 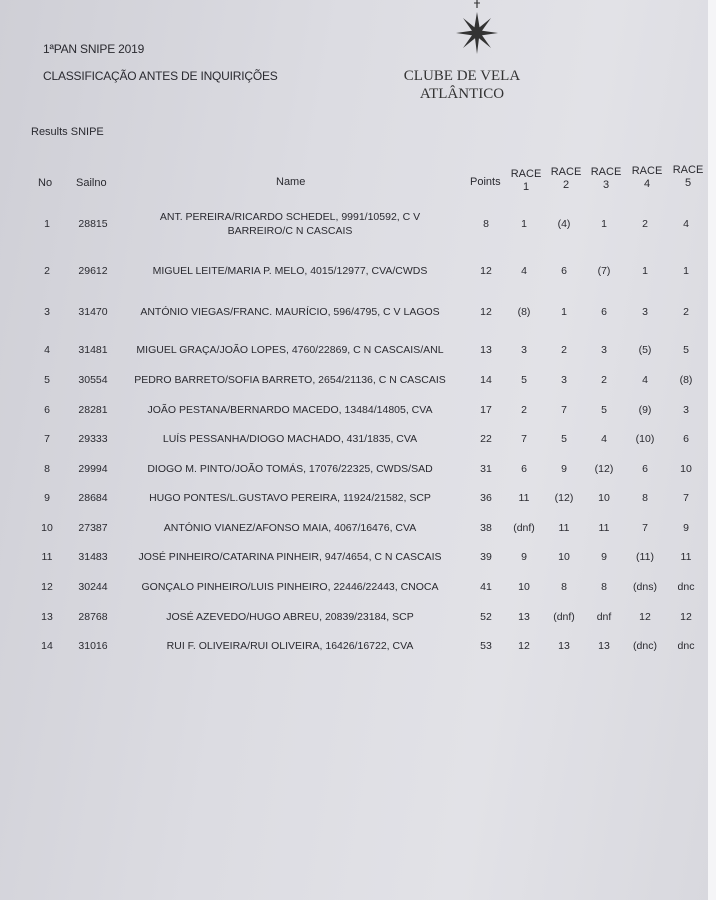 What do you see at coordinates (486, 617) in the screenshot?
I see `points: 52` at bounding box center [486, 617].